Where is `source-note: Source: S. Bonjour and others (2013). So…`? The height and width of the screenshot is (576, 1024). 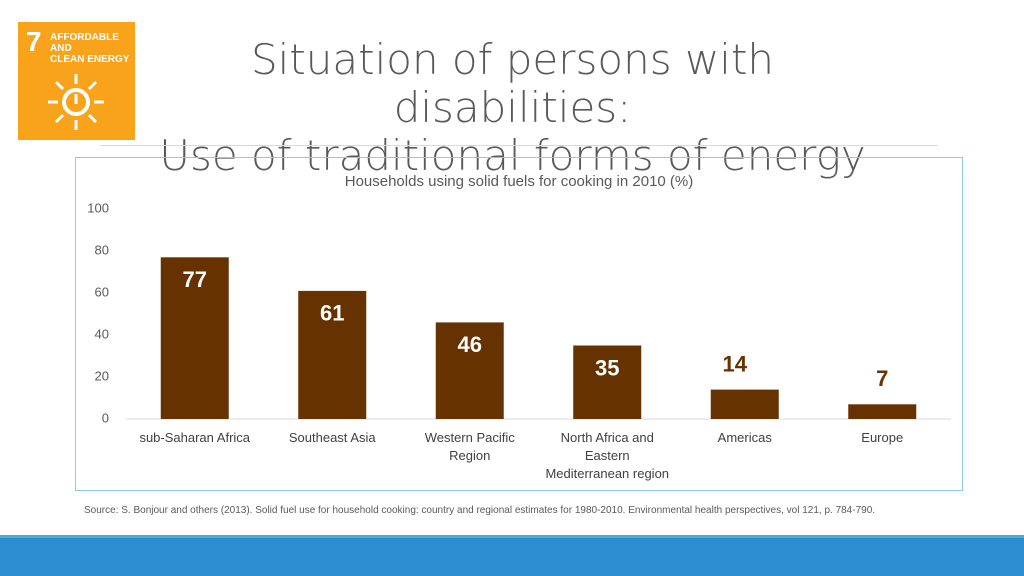
source-note: Source: S. Bonjour and others (2013). So… is located at coordinates (480, 510).